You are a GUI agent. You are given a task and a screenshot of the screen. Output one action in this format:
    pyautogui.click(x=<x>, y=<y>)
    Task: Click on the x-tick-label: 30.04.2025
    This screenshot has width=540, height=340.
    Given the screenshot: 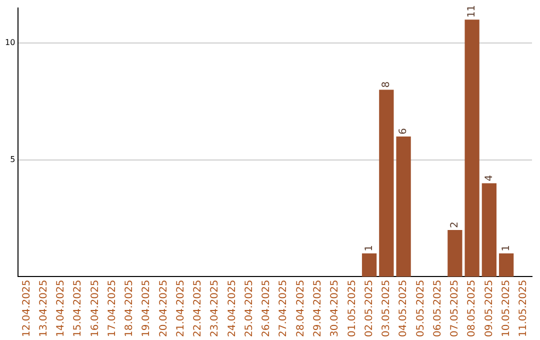 What is the action you would take?
    pyautogui.click(x=335, y=309)
    